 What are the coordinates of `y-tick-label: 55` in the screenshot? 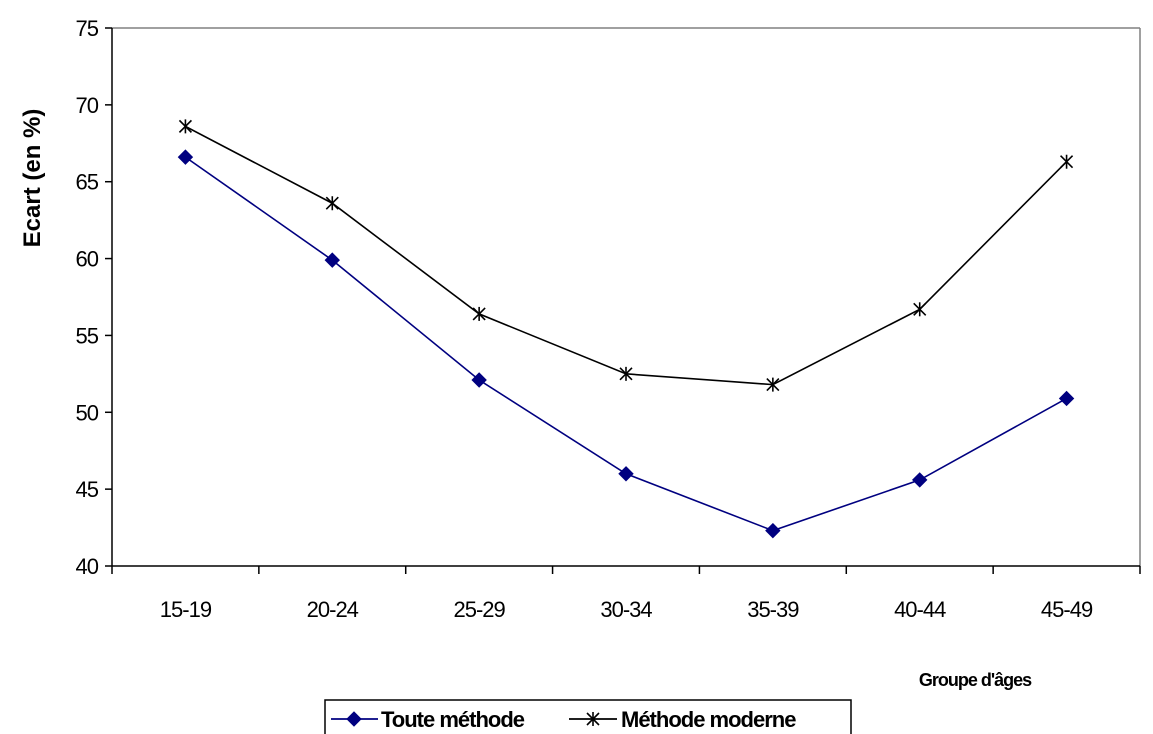 It's located at (87, 335).